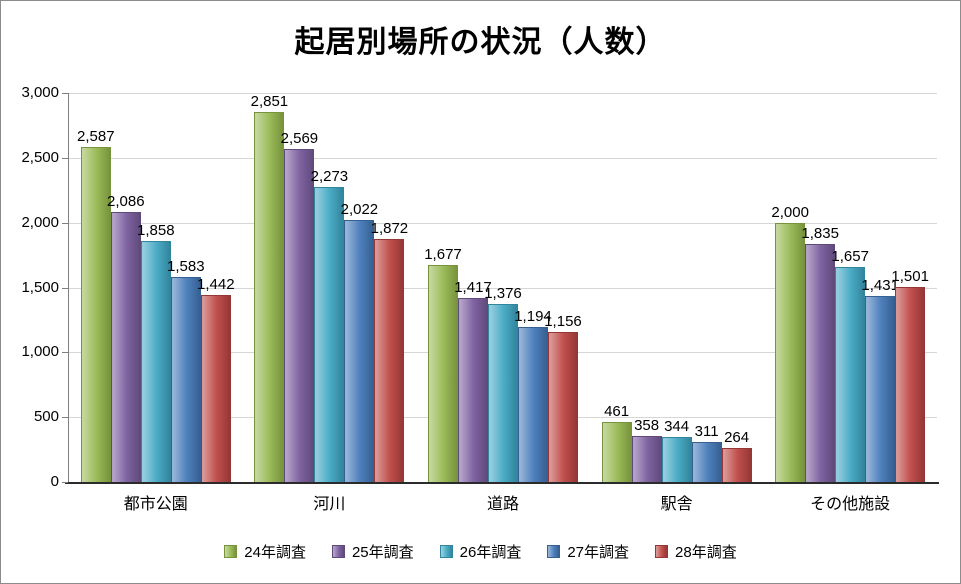 Image resolution: width=961 pixels, height=584 pixels. I want to click on bar: 1,417, so click(473, 380).